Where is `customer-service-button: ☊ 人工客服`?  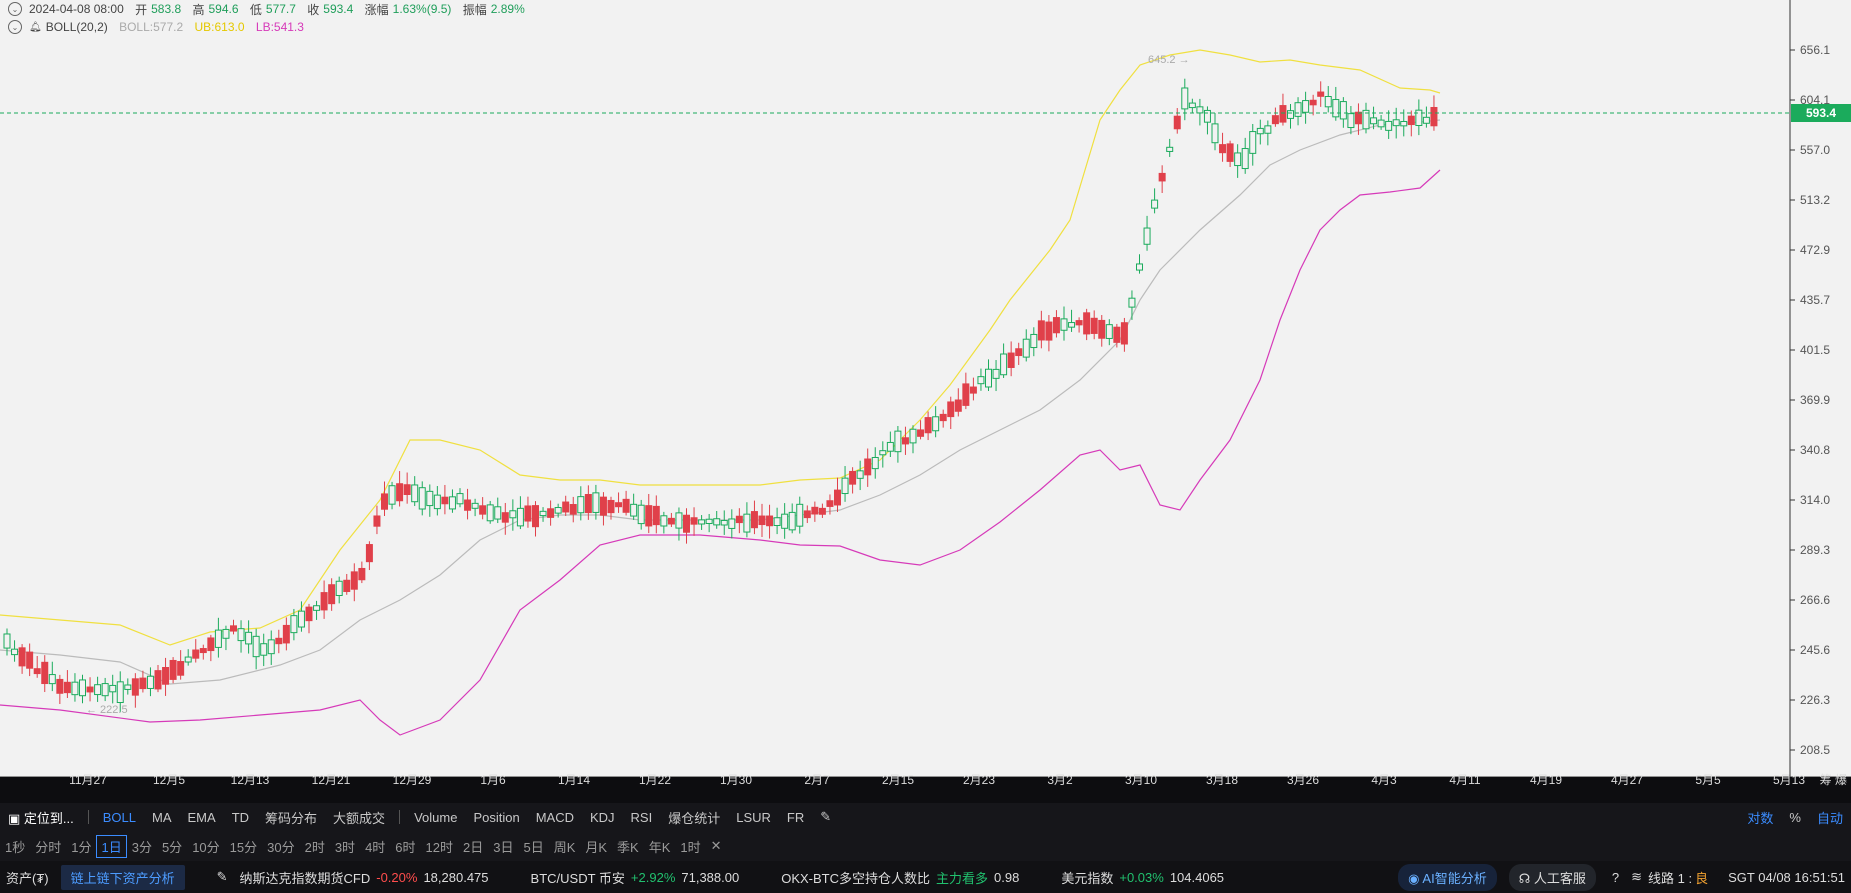 customer-service-button: ☊ 人工客服 is located at coordinates (1552, 877).